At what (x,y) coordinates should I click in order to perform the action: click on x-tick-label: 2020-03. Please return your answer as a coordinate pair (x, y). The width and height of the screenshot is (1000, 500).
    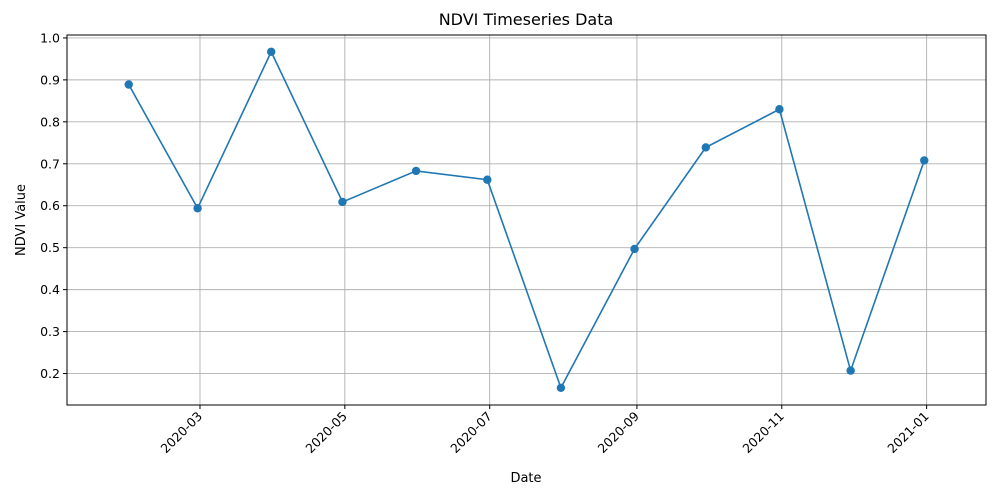
    Looking at the image, I should click on (182, 433).